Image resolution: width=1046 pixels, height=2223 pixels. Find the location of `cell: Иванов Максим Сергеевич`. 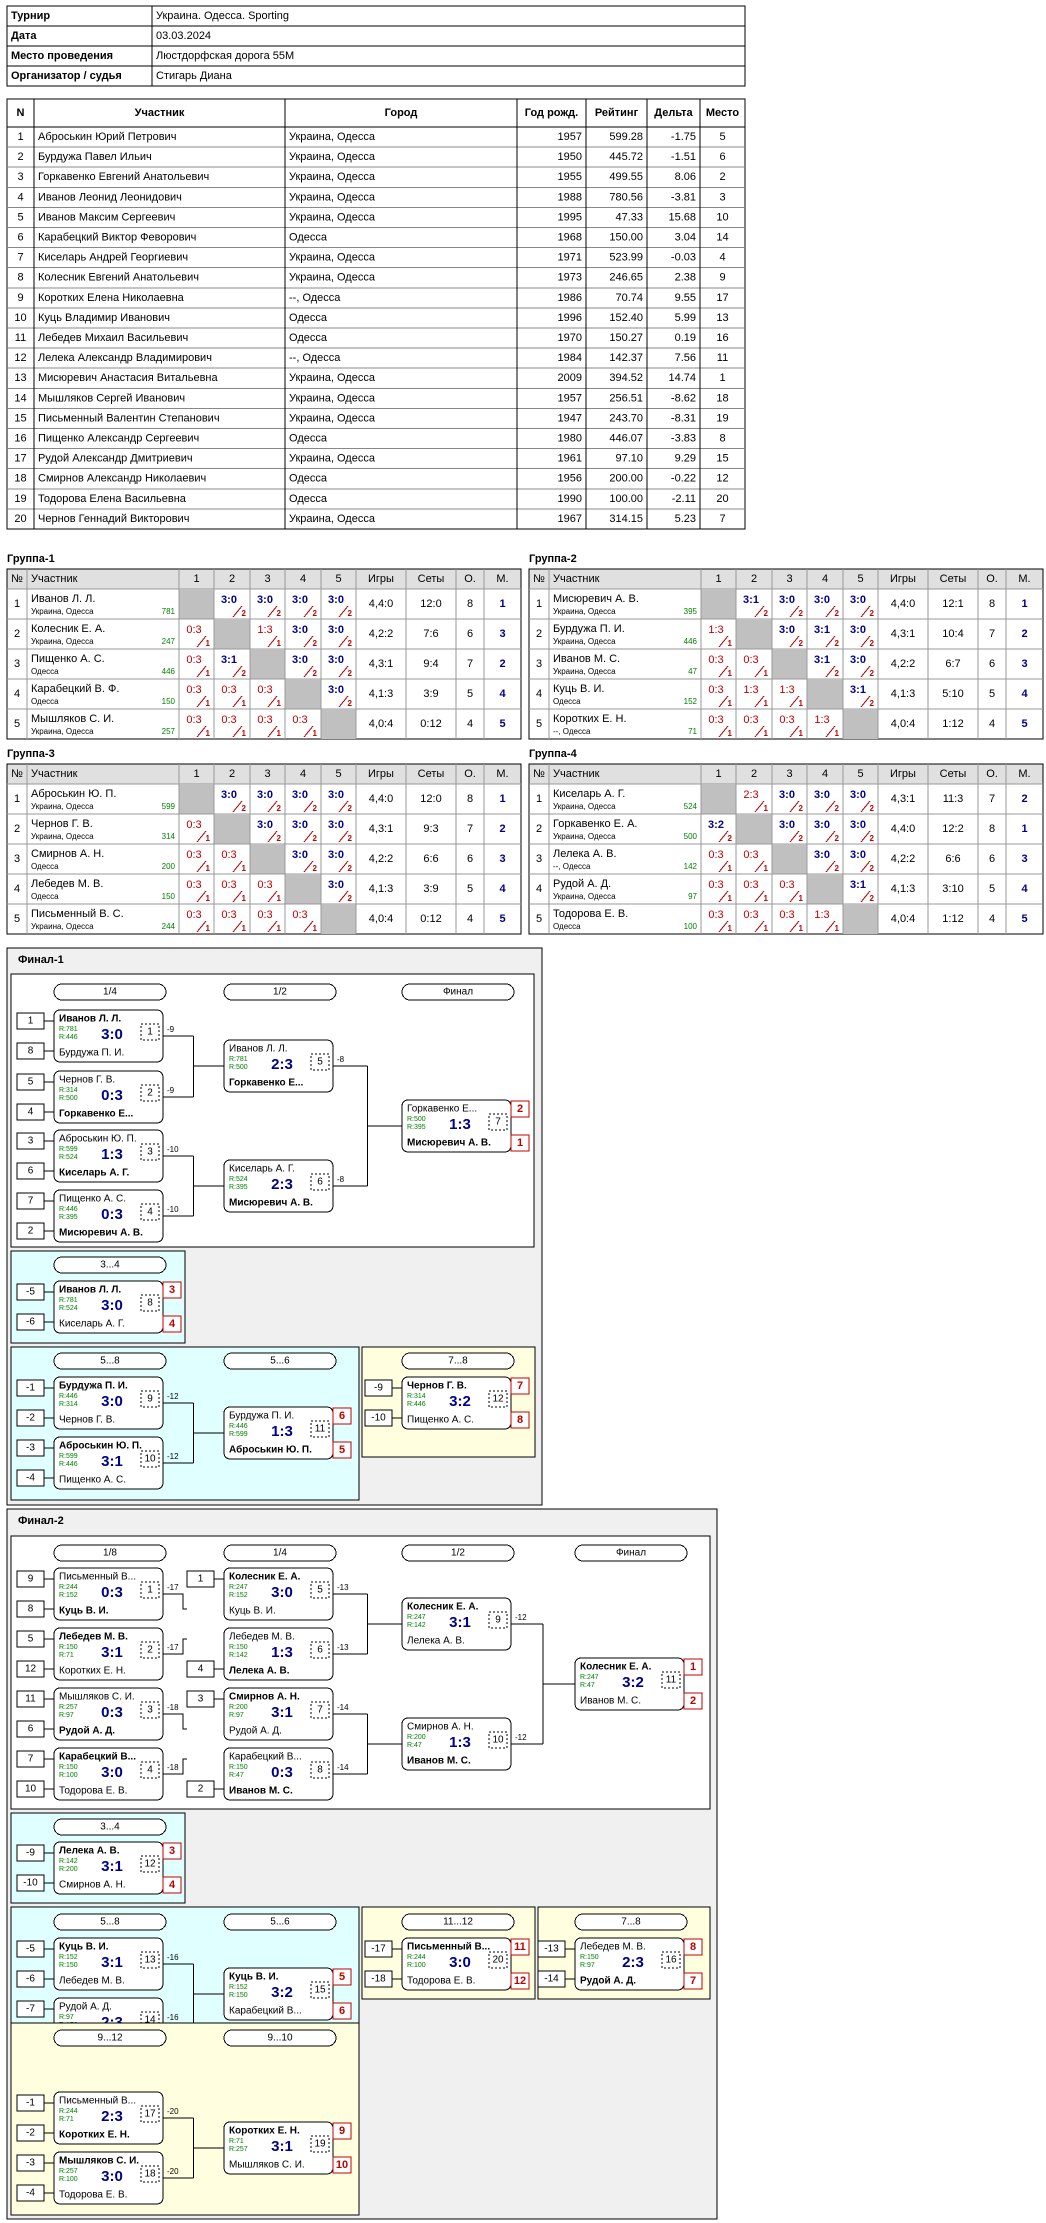

cell: Иванов Максим Сергеевич is located at coordinates (106, 217).